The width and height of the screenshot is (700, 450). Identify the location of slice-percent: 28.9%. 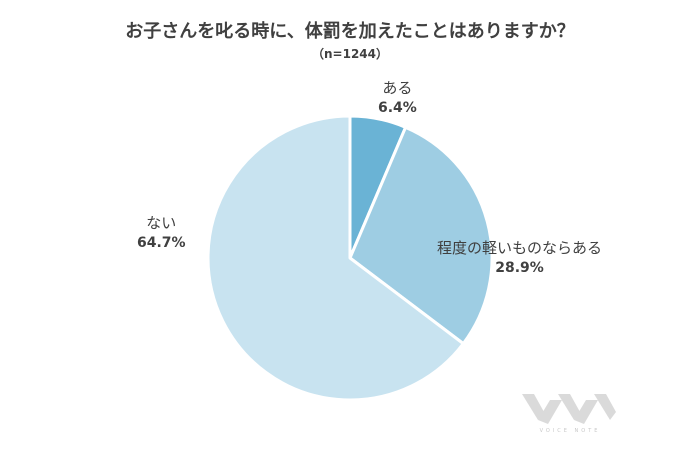
(519, 268).